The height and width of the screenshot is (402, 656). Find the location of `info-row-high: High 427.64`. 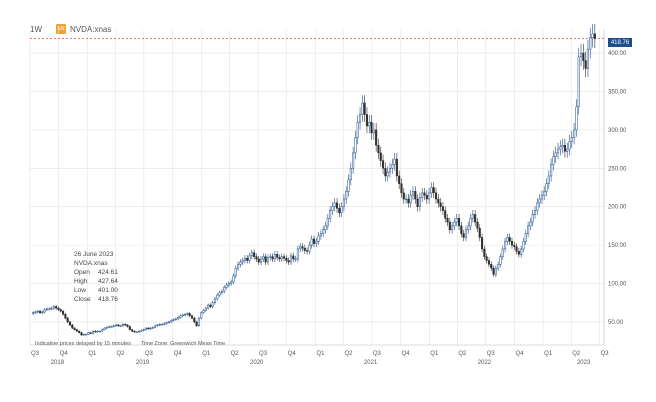

info-row-high: High 427.64 is located at coordinates (96, 281).